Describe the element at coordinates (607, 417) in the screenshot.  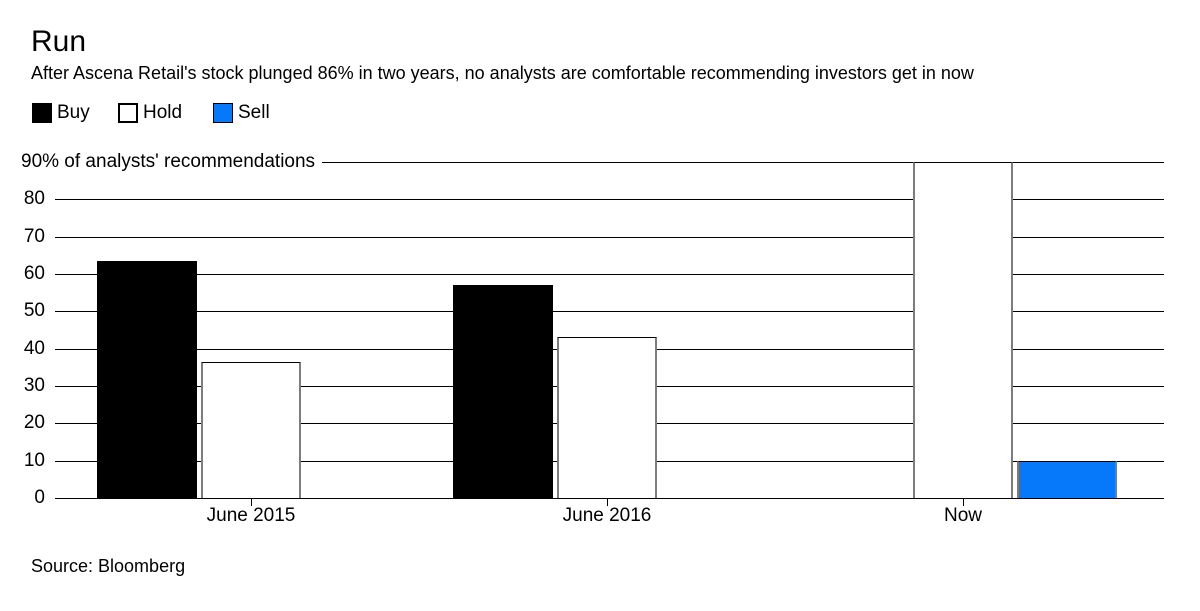
I see `bar-hold-june-2016` at that location.